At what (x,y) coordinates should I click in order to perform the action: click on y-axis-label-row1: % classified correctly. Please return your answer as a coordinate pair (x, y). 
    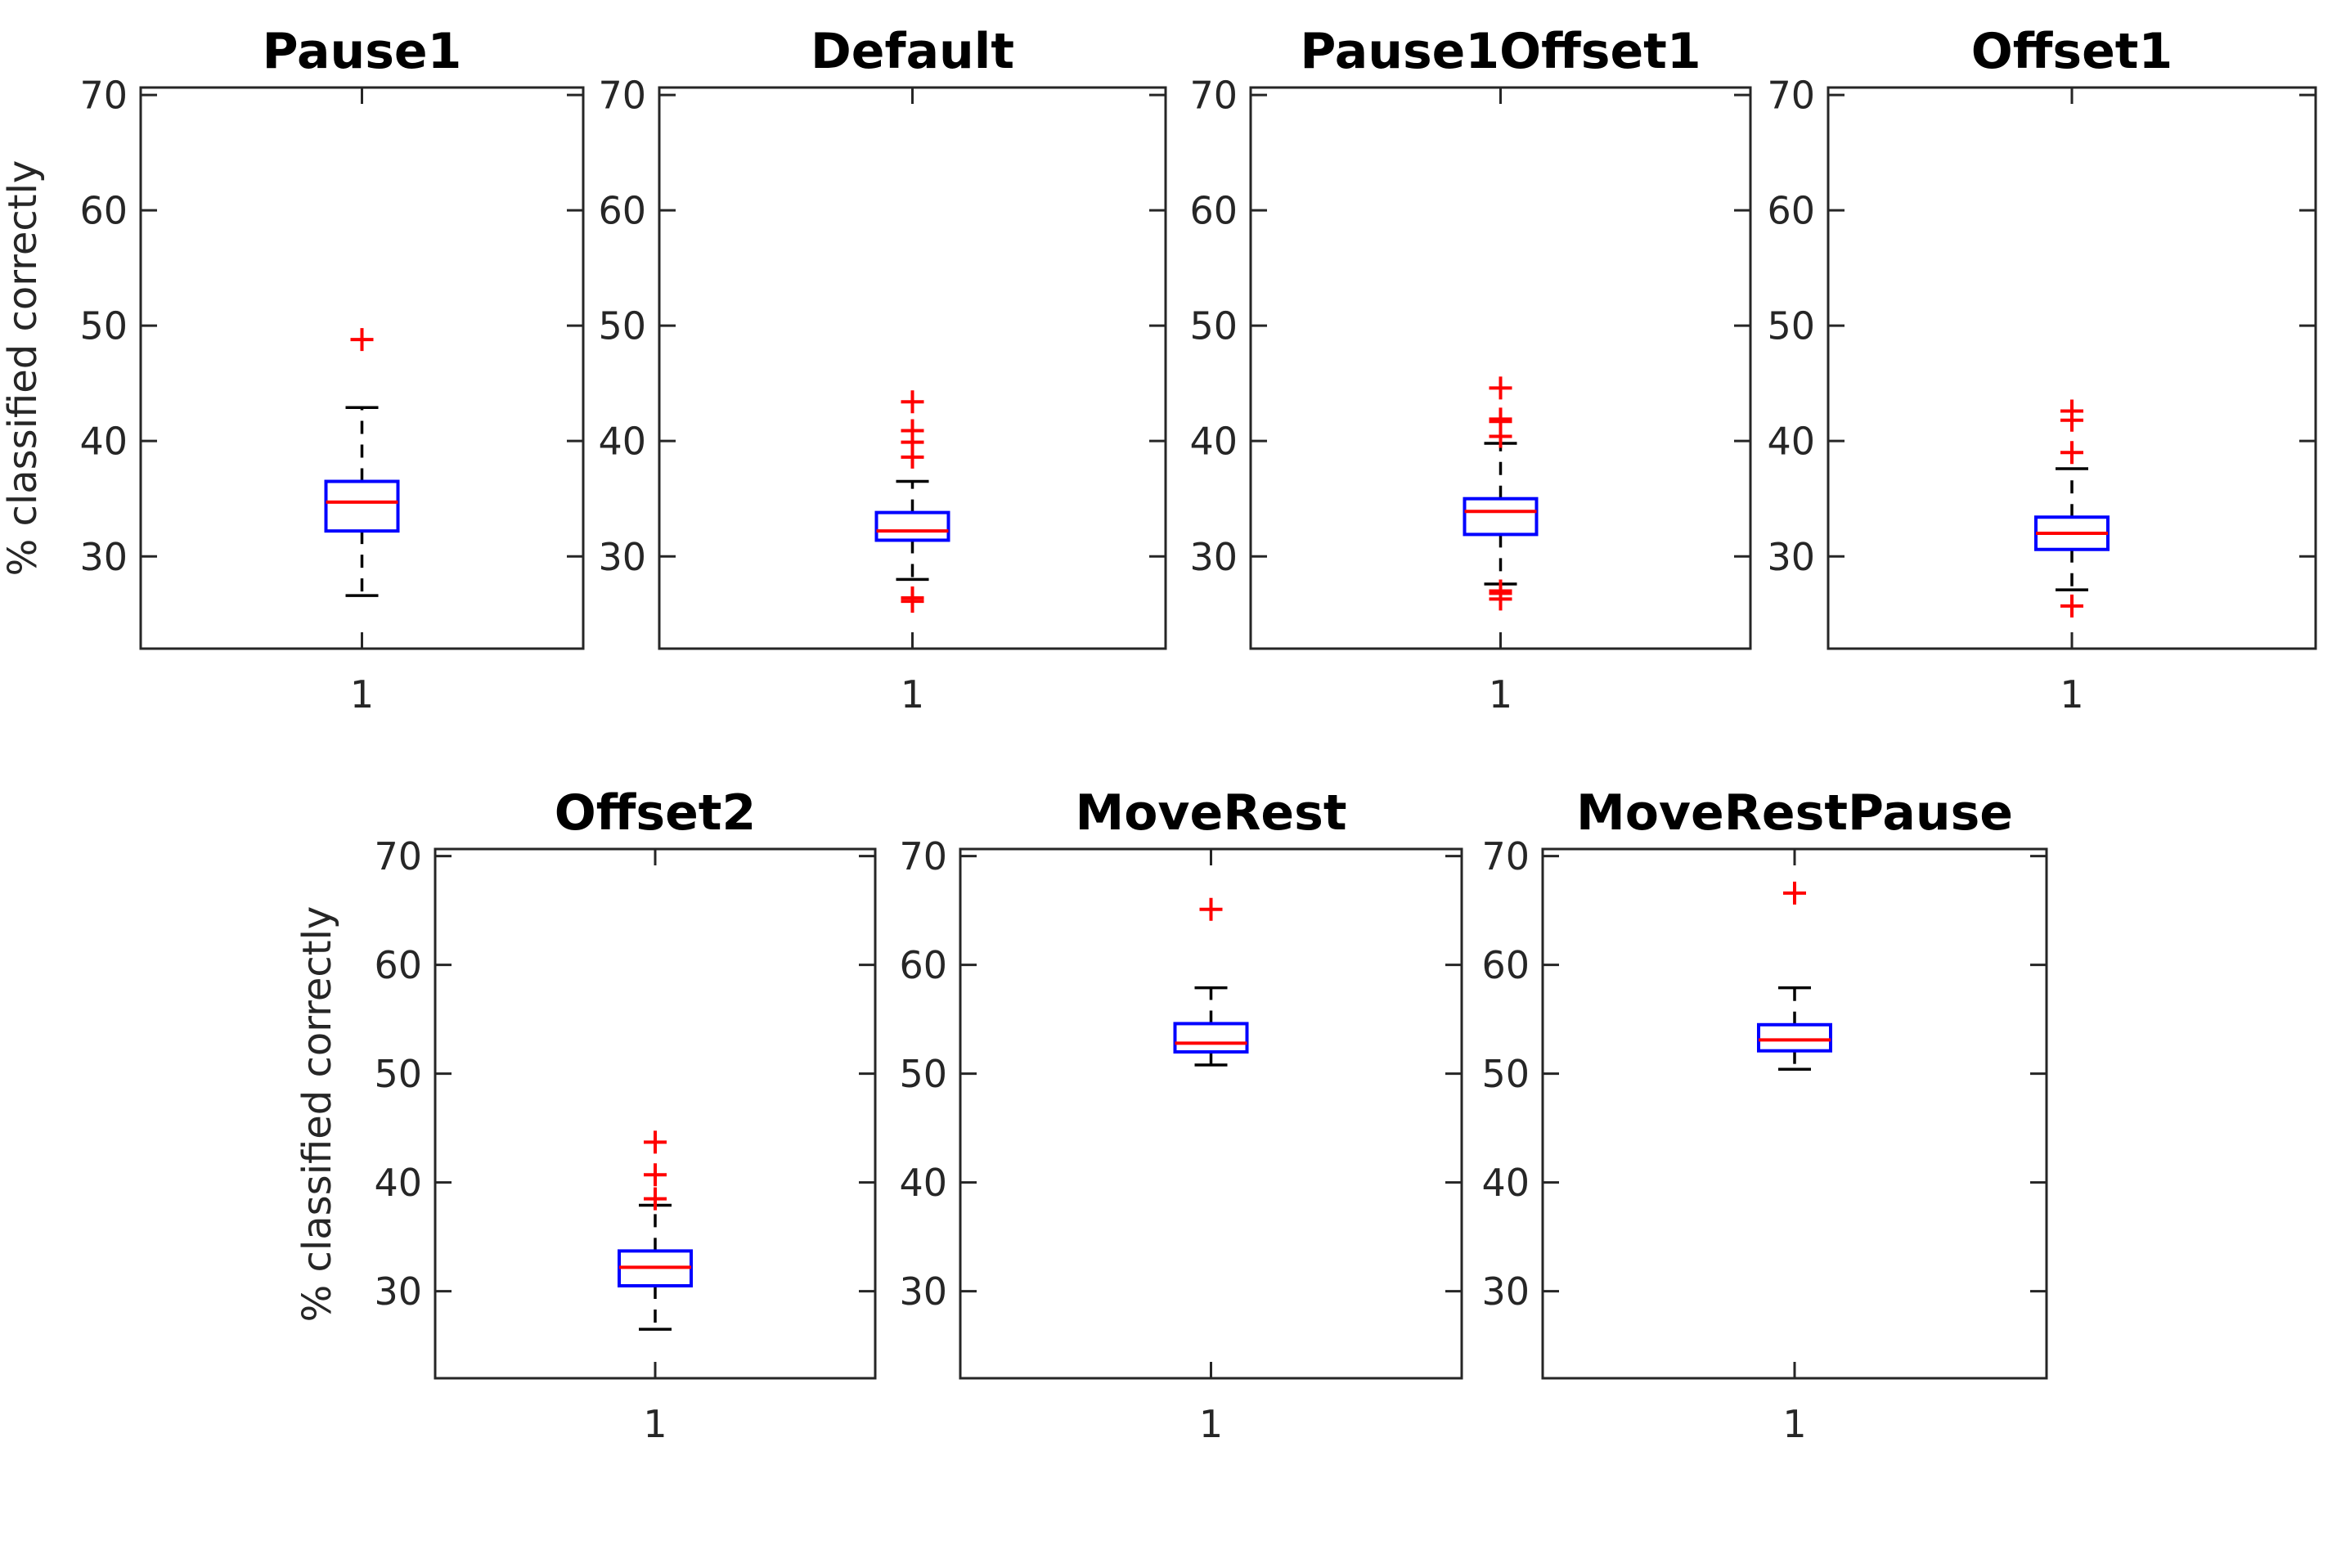
    Looking at the image, I should click on (23, 368).